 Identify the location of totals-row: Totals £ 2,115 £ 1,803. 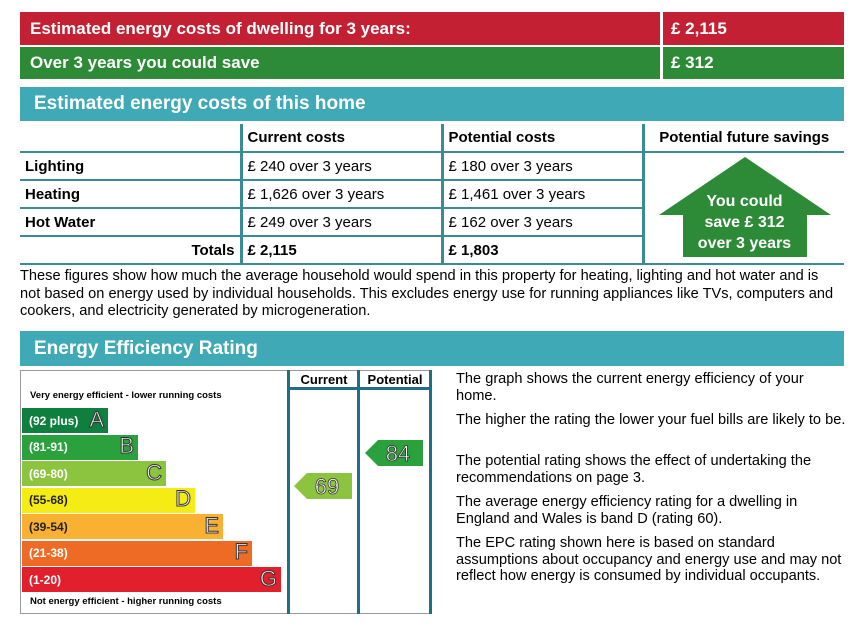
(432, 250).